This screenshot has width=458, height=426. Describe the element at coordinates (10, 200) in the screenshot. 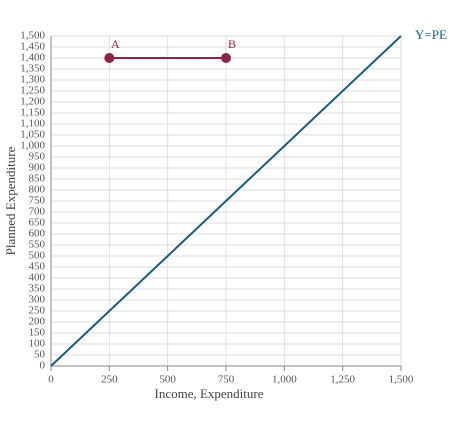

I see `y-axis-label: Planned Expenditure` at that location.